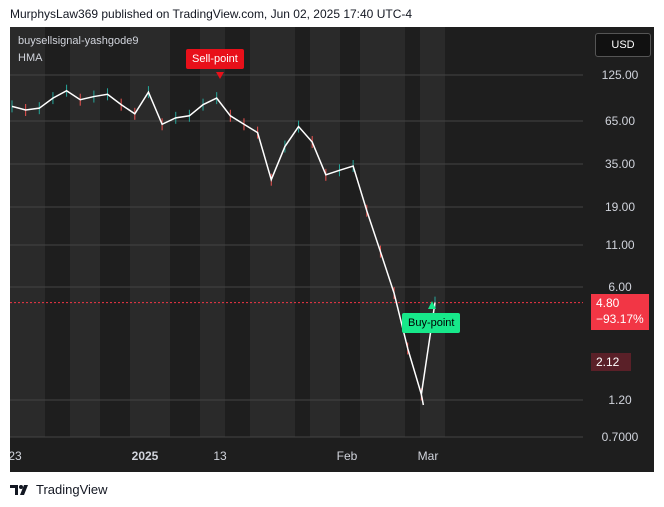 This screenshot has height=507, width=664. Describe the element at coordinates (620, 207) in the screenshot. I see `price-axis-label: 19.00` at that location.